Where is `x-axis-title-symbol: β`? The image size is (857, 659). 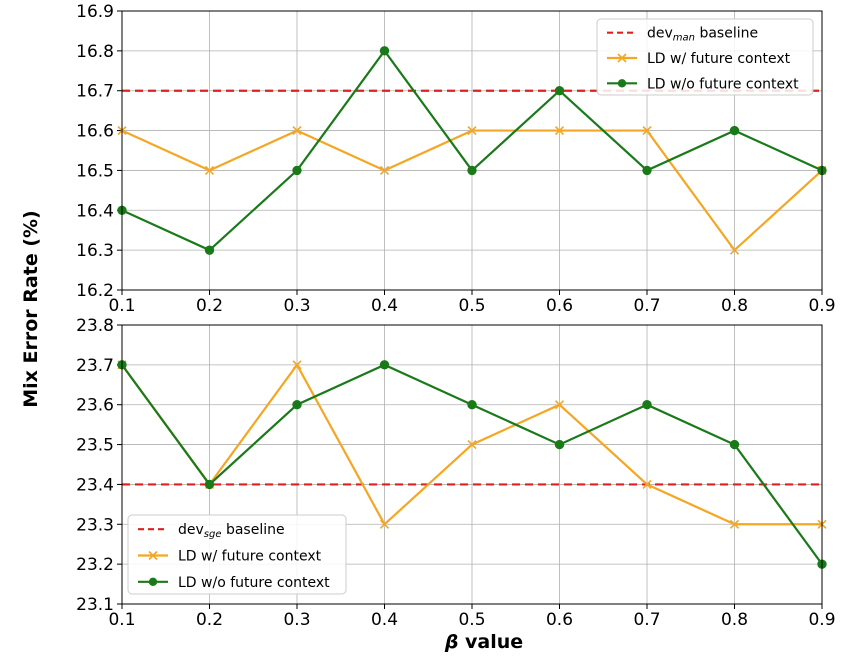 x-axis-title-symbol: β is located at coordinates (451, 642).